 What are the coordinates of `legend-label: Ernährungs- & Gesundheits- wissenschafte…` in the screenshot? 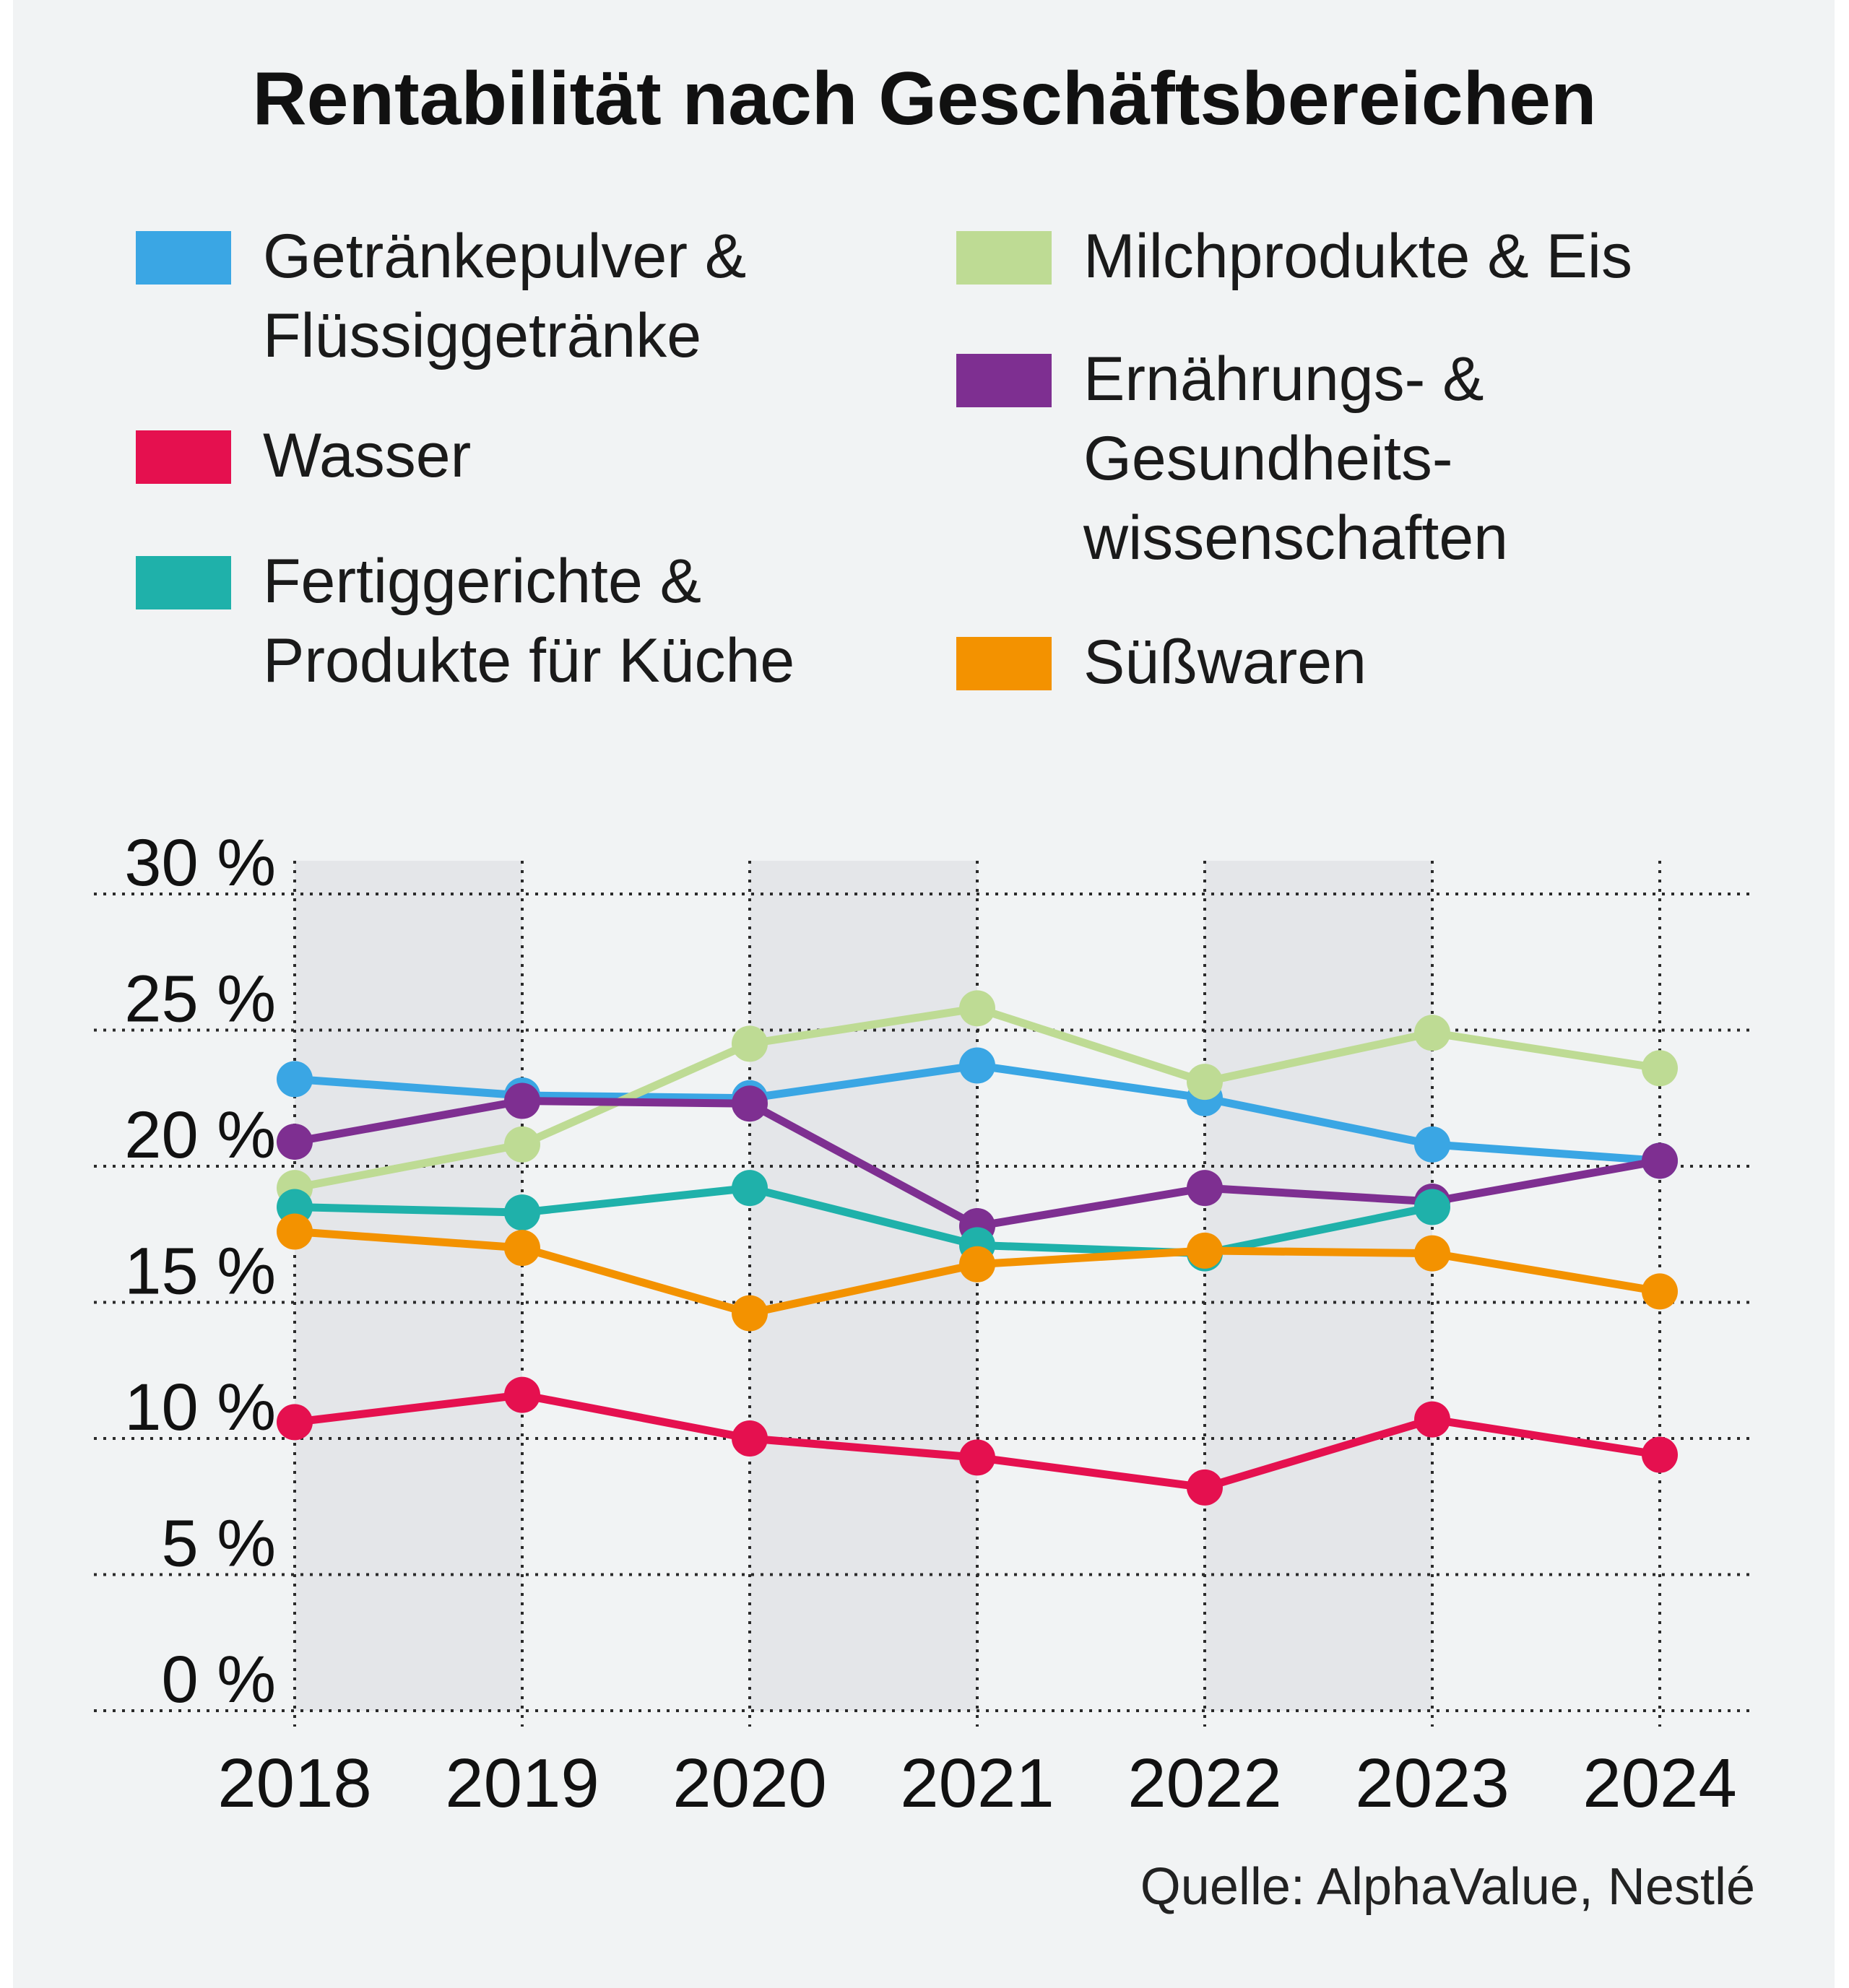 It's located at (1295, 459).